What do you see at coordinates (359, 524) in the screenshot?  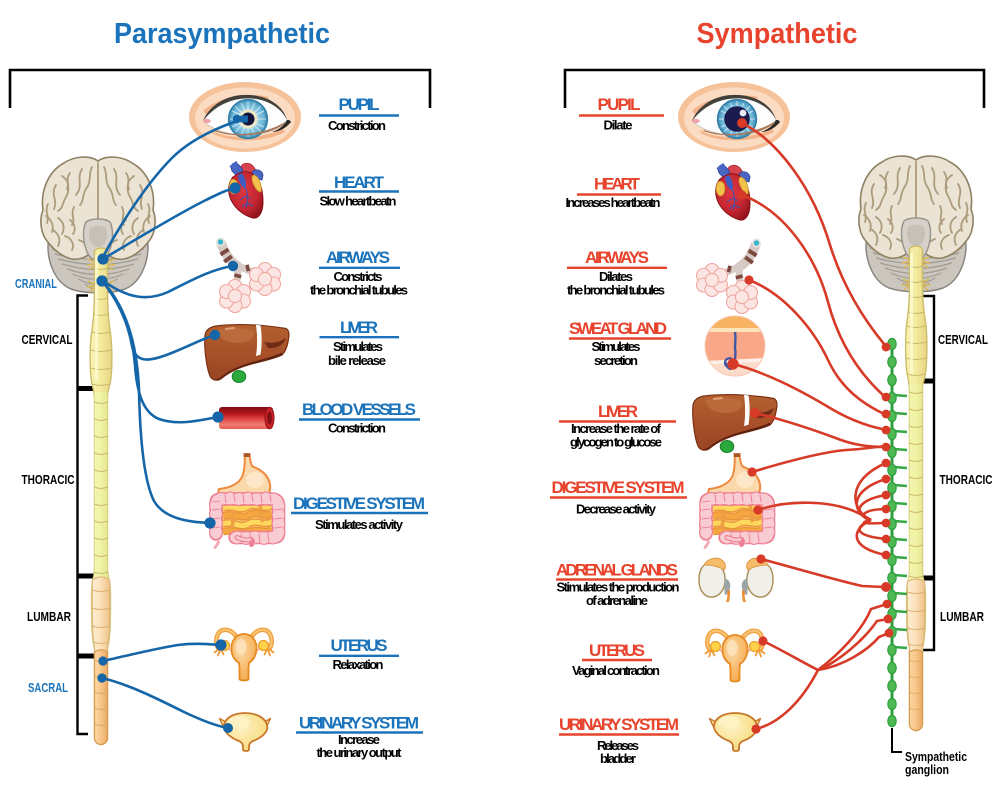 I see `svg-text: Stimulates activity` at bounding box center [359, 524].